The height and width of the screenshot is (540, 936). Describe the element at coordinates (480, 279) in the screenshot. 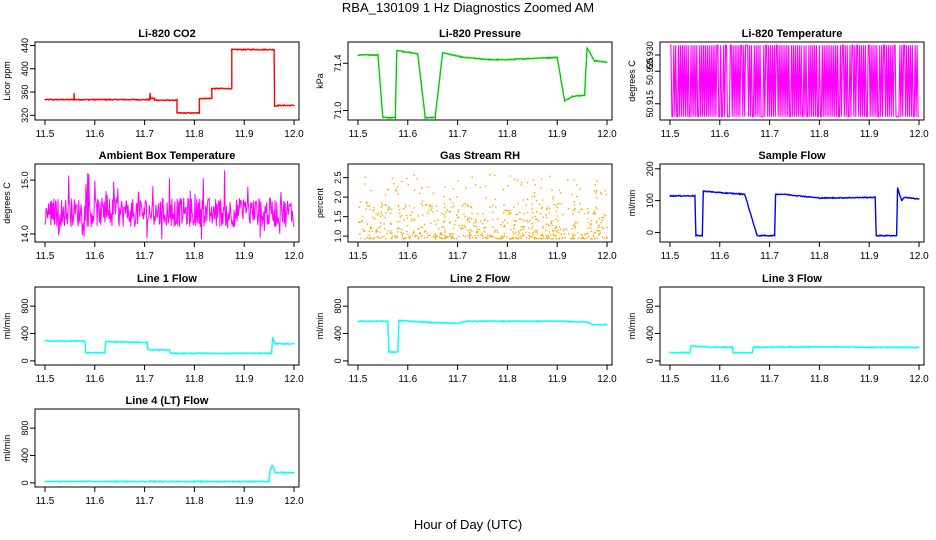

I see `panel-title: Line 2 Flow` at that location.